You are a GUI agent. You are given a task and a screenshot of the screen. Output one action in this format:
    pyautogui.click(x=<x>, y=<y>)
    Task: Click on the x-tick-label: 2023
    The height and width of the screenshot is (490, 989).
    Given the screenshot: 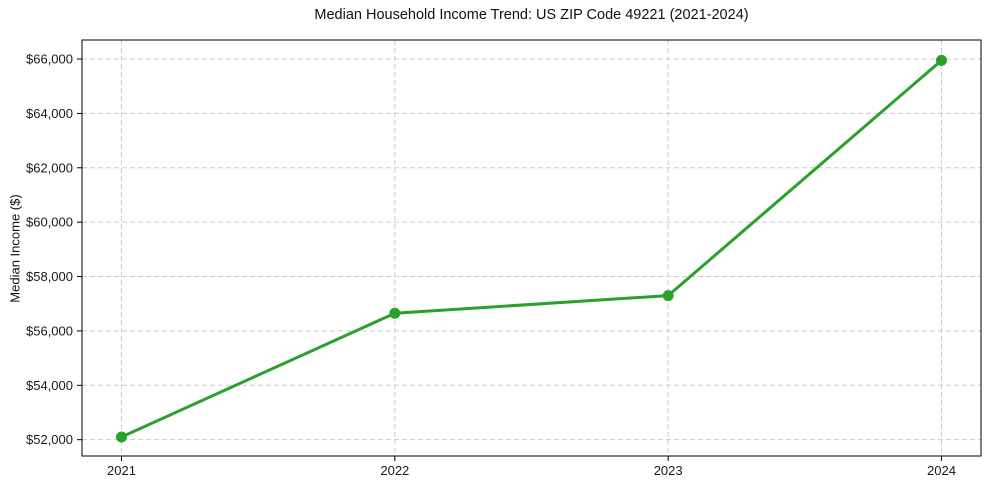 What is the action you would take?
    pyautogui.click(x=668, y=470)
    